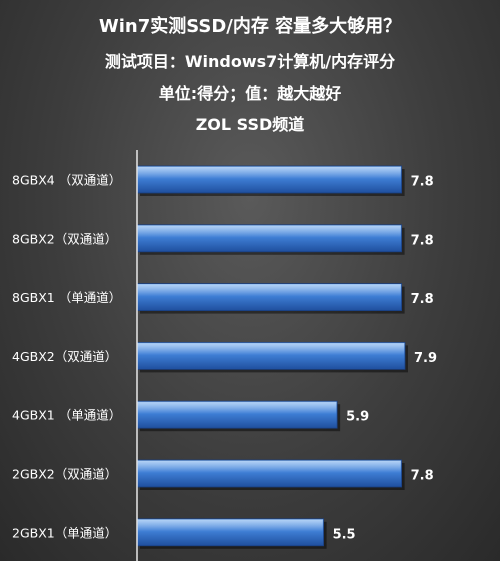 This screenshot has width=500, height=561. Describe the element at coordinates (64, 238) in the screenshot. I see `category-label-1: 8GBX2（双通道）` at that location.